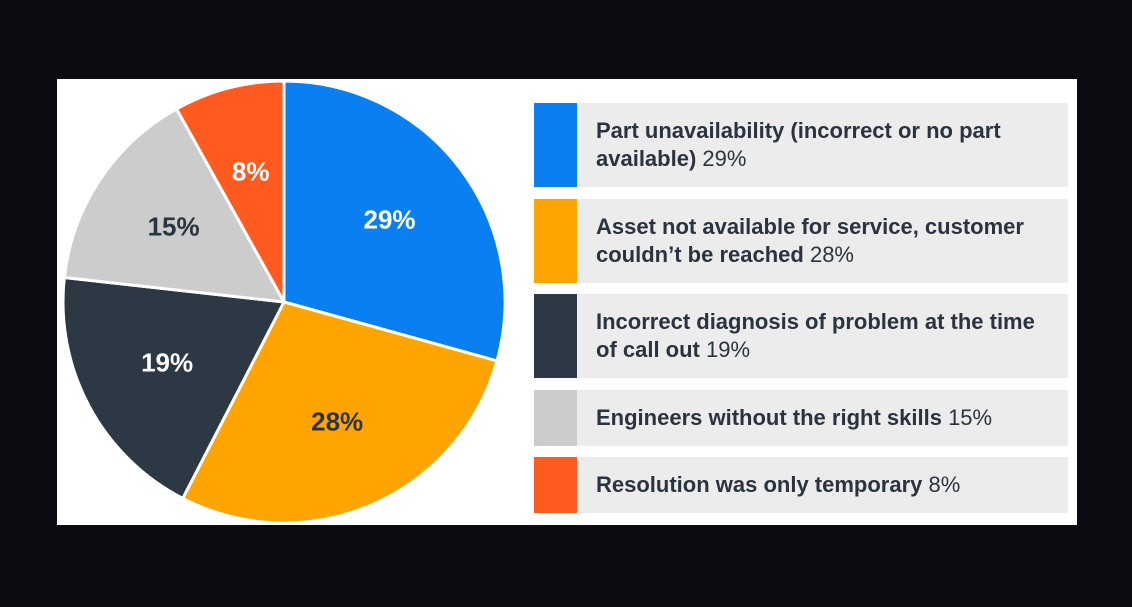  I want to click on legend-text: Resolution was only temporary 8%, so click(822, 485).